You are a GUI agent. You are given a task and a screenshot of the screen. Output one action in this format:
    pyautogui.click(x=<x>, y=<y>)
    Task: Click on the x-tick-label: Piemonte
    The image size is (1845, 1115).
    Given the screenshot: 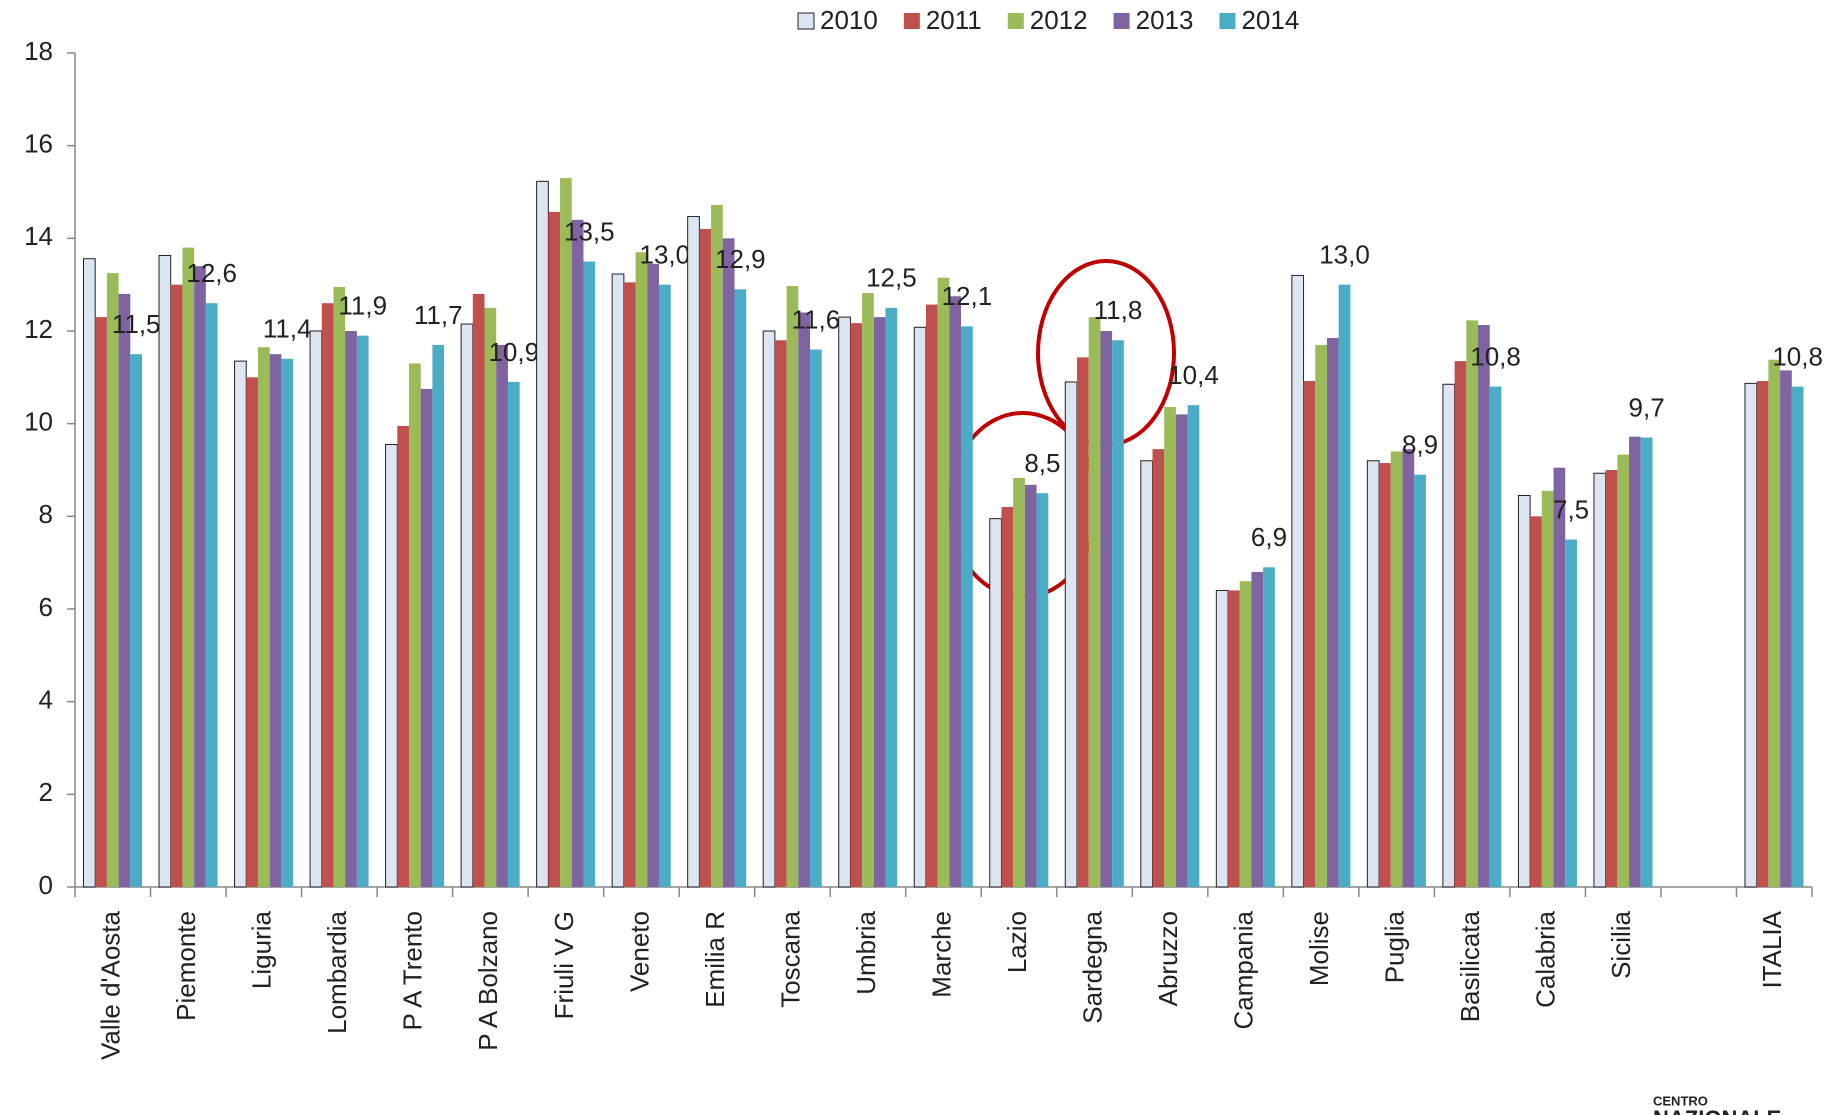 What is the action you would take?
    pyautogui.click(x=186, y=966)
    